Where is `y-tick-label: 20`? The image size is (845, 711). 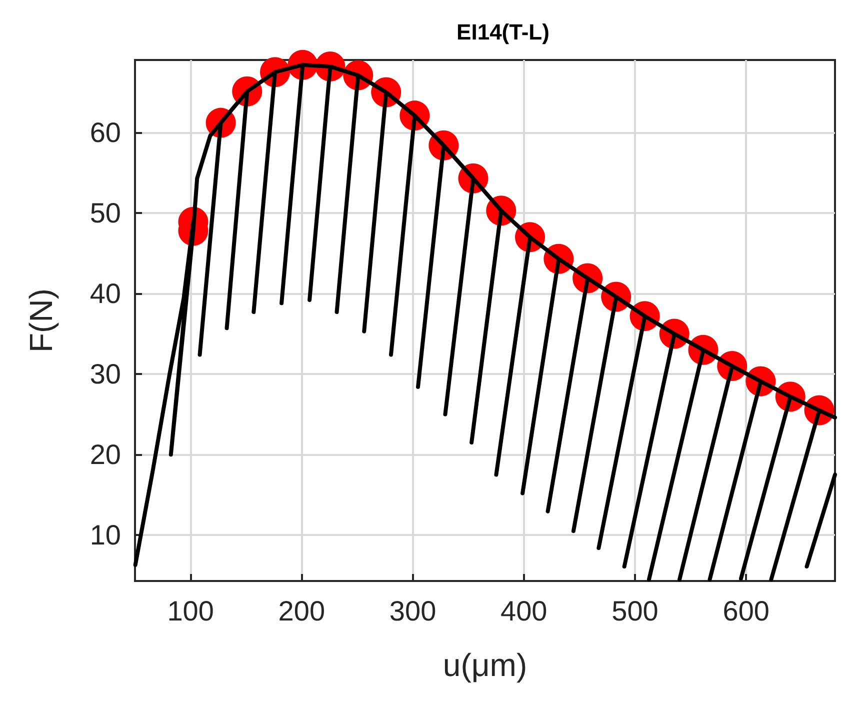
y-tick-label: 20 is located at coordinates (105, 454).